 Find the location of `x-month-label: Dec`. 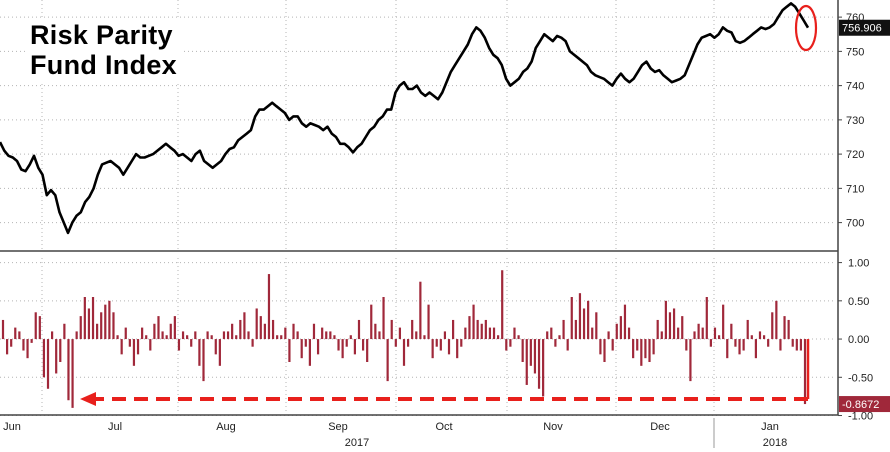

x-month-label: Dec is located at coordinates (660, 427).